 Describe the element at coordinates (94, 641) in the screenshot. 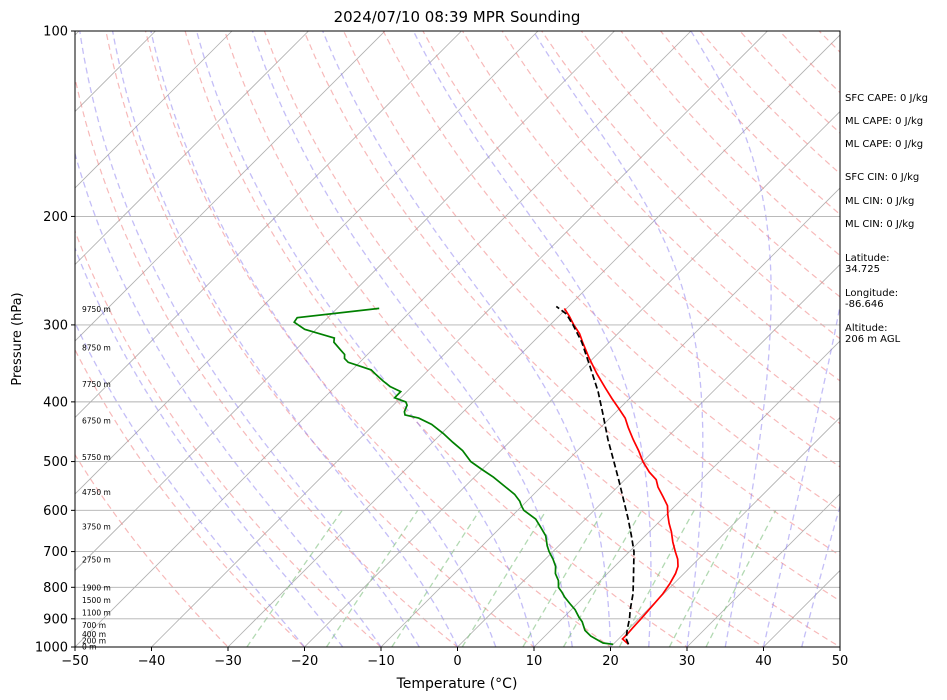

I see `height-label: 200 m` at that location.